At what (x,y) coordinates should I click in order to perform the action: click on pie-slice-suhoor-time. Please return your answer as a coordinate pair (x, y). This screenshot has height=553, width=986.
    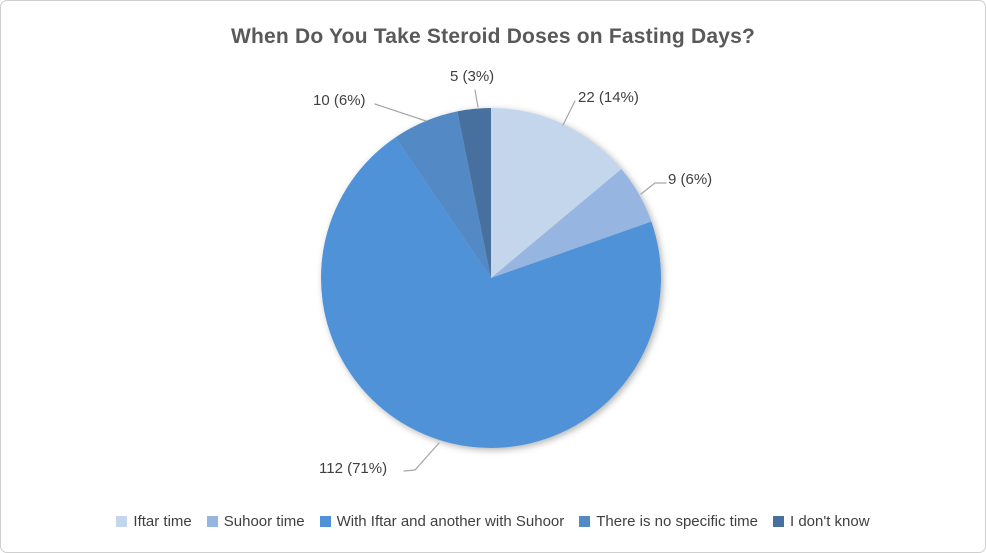
    Looking at the image, I should click on (571, 223).